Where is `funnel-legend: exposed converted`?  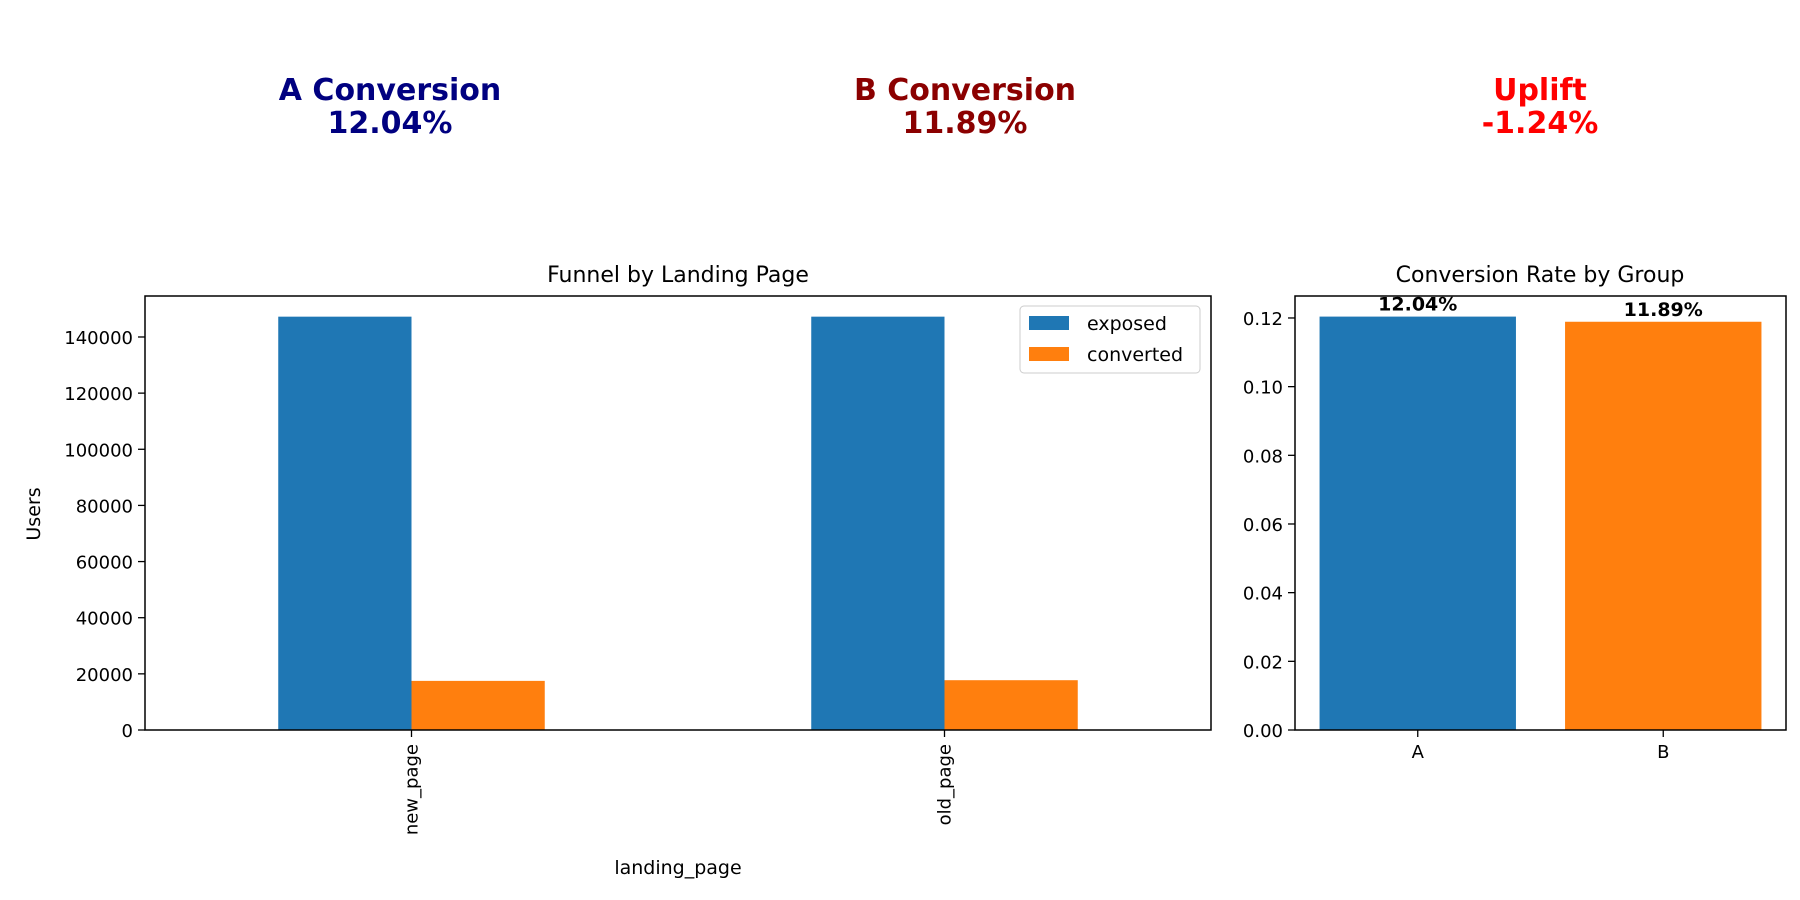
funnel-legend: exposed converted is located at coordinates (1110, 339).